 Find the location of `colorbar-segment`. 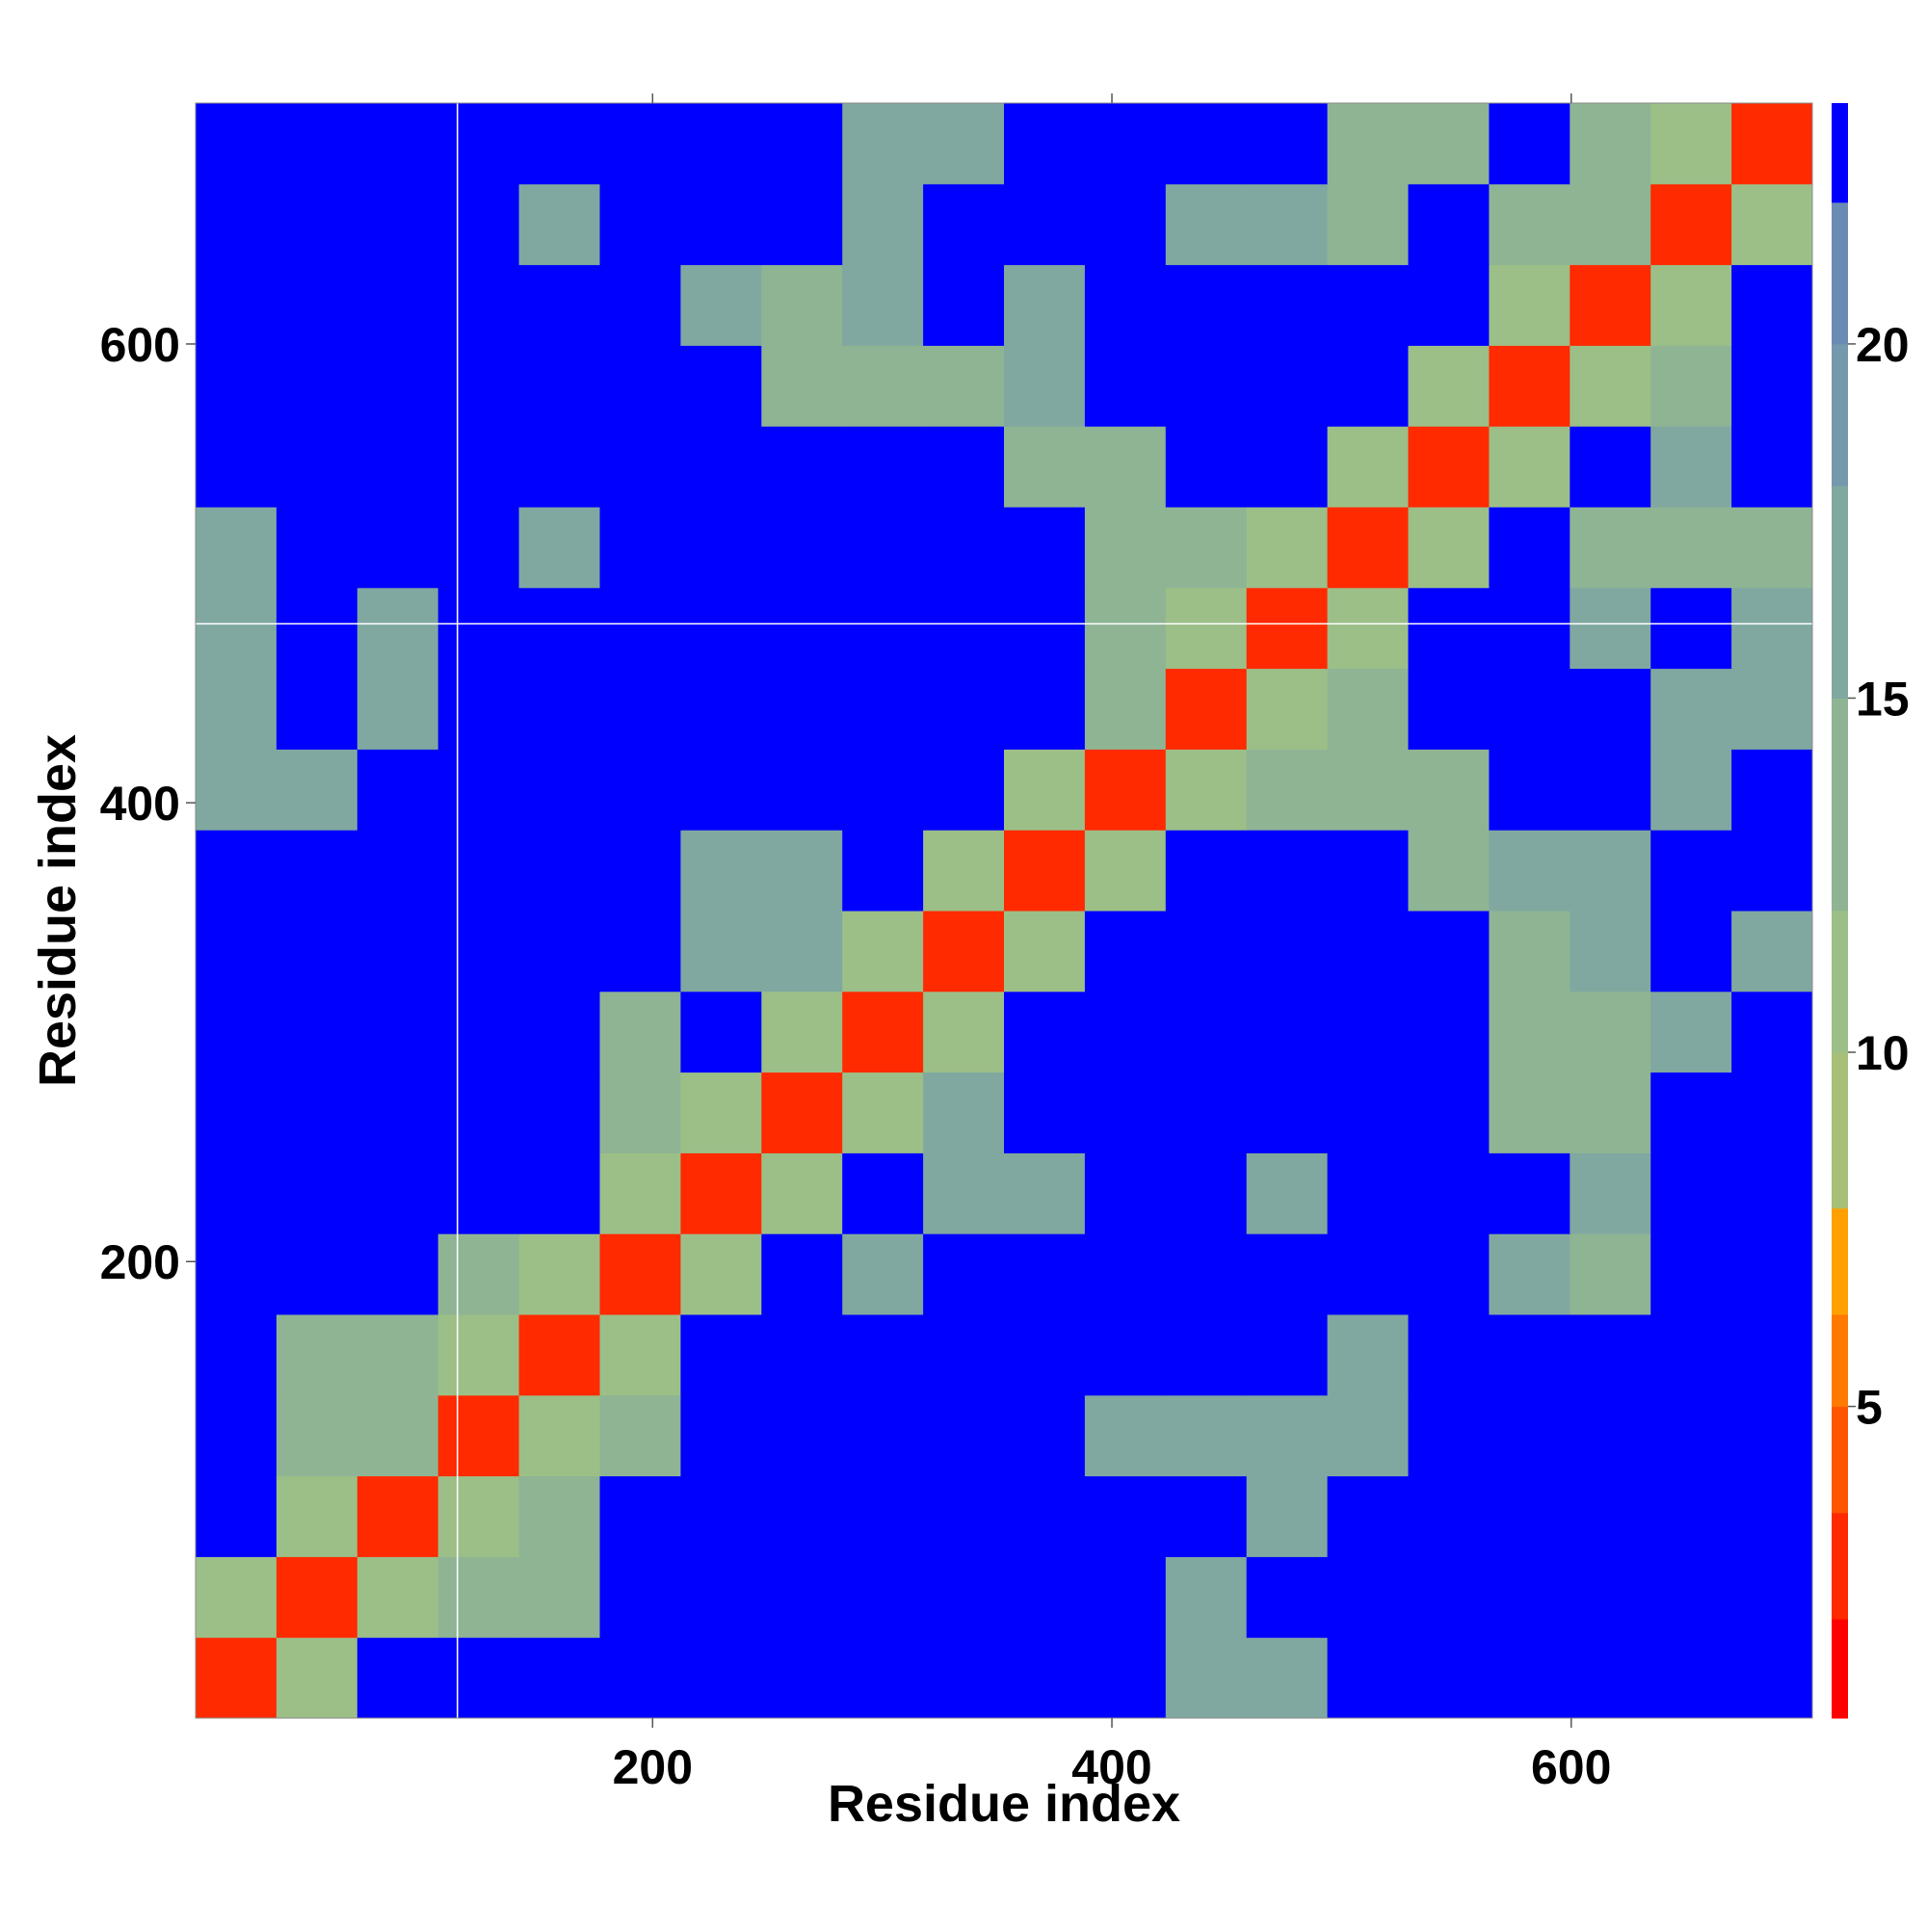

colorbar-segment is located at coordinates (1840, 1669).